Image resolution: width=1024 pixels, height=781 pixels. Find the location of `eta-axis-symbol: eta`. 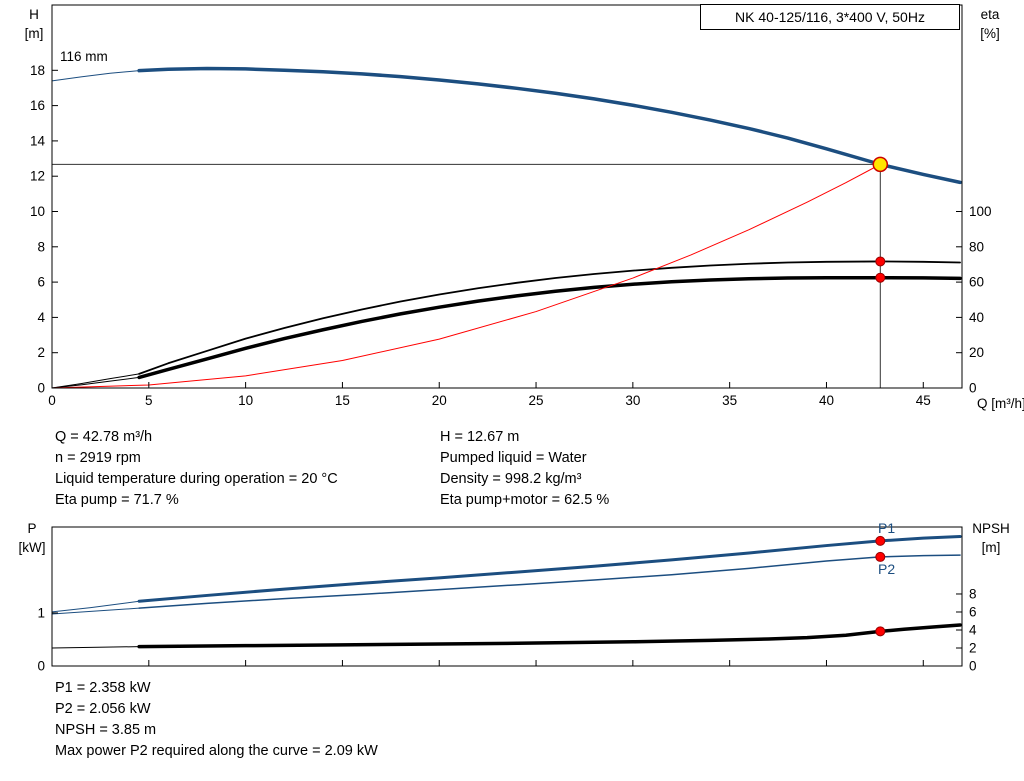

eta-axis-symbol: eta is located at coordinates (990, 14).